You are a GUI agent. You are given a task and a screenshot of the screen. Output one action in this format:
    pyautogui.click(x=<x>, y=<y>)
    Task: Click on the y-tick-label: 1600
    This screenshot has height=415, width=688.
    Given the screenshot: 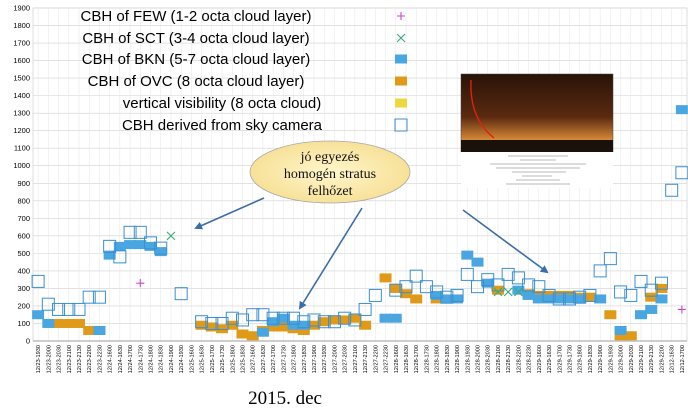 What is the action you would take?
    pyautogui.click(x=21, y=60)
    